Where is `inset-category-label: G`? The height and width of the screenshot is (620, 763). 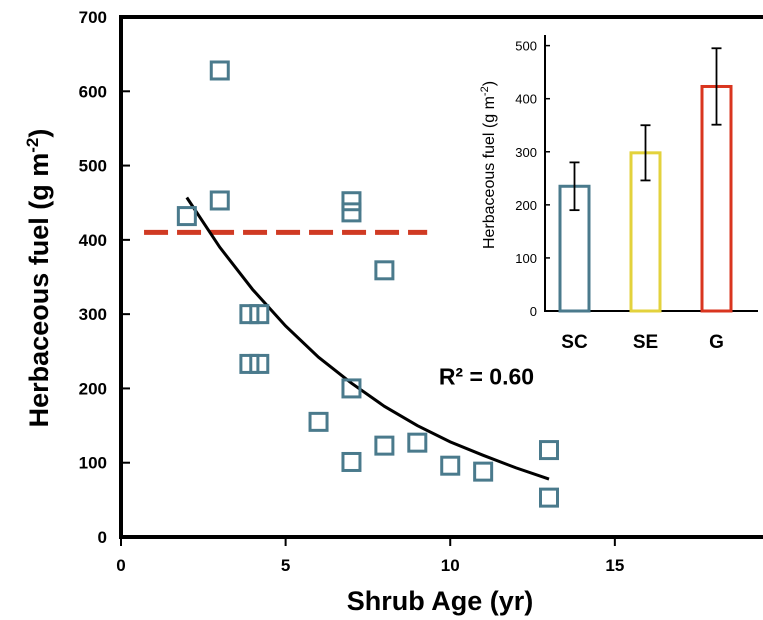 inset-category-label: G is located at coordinates (716, 342).